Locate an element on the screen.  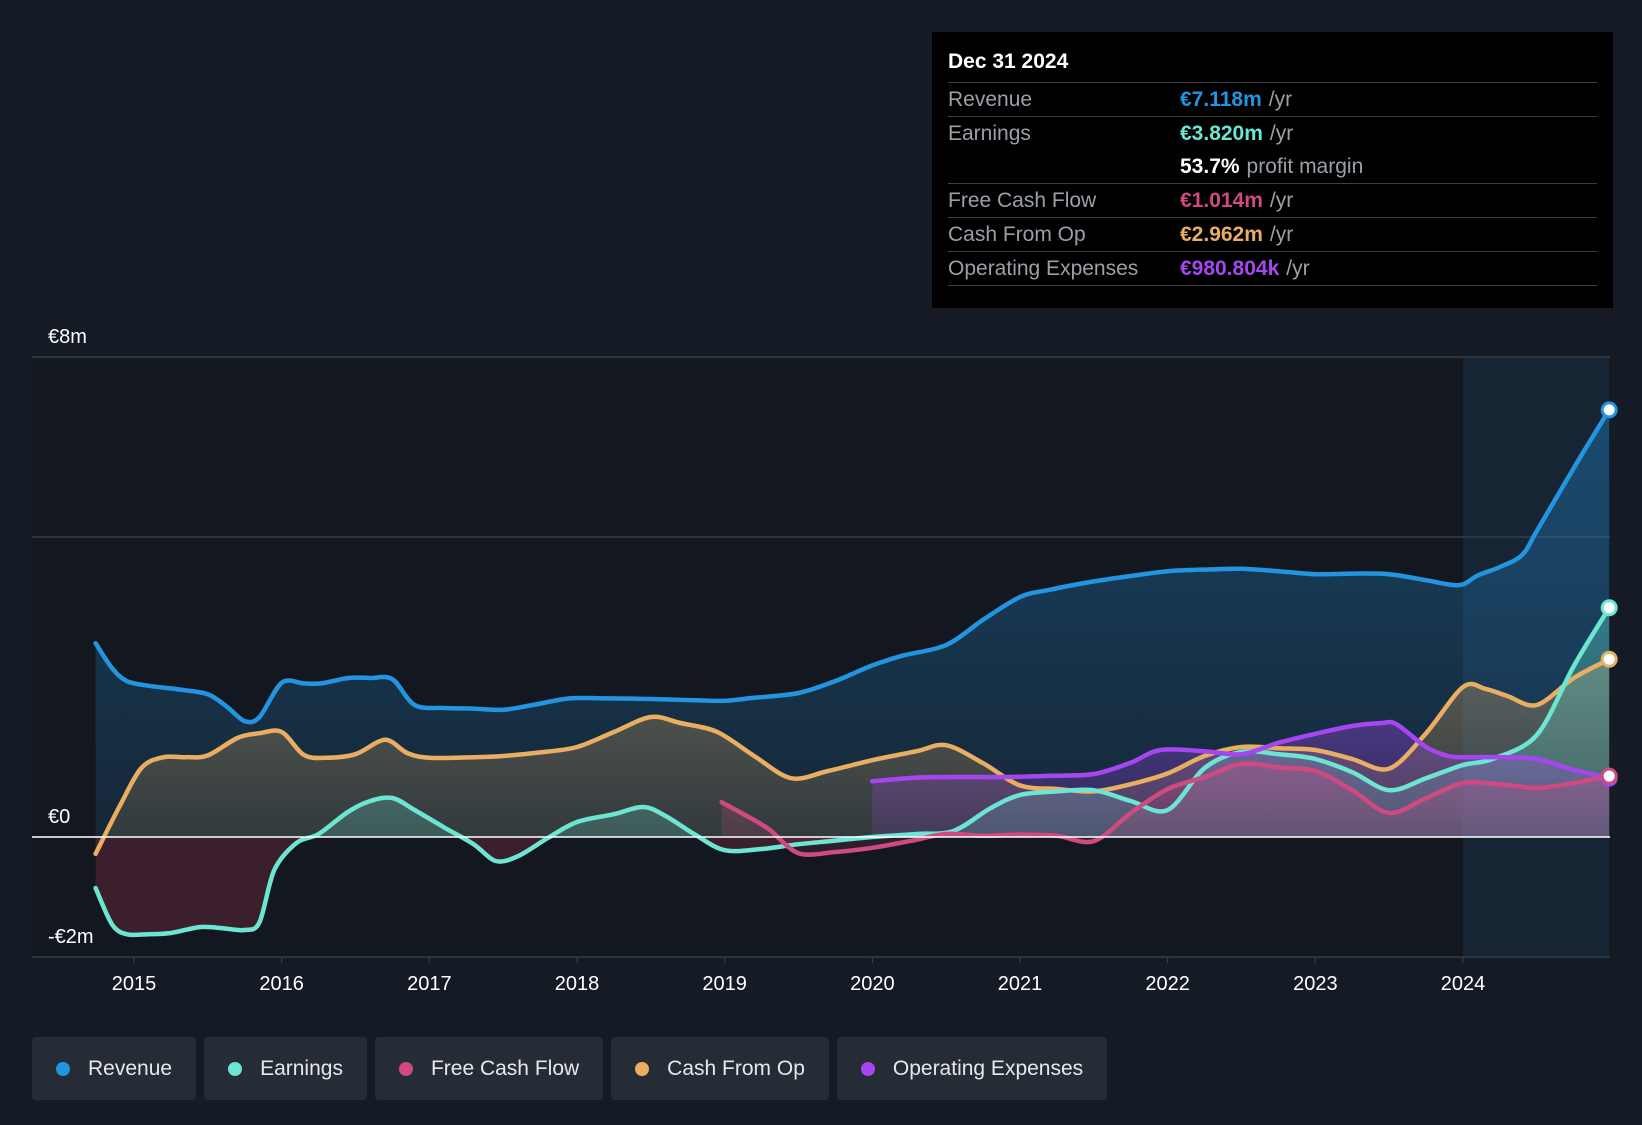
y-axis-labels: €8m €0 -€2m is located at coordinates (71, 637).